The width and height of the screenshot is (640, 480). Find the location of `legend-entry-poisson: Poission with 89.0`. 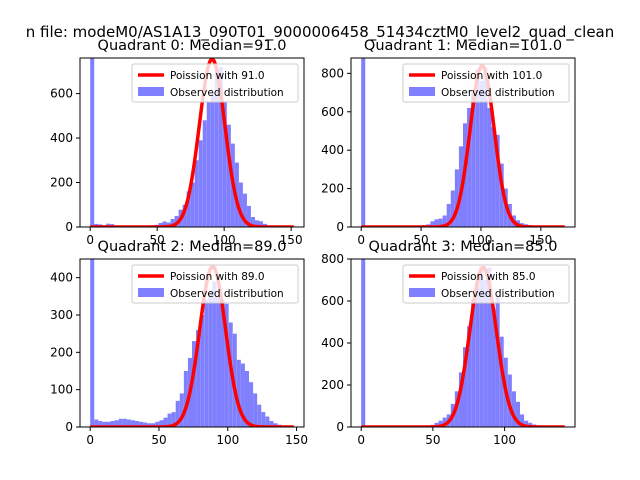

legend-entry-poisson: Poission with 89.0 is located at coordinates (217, 277).